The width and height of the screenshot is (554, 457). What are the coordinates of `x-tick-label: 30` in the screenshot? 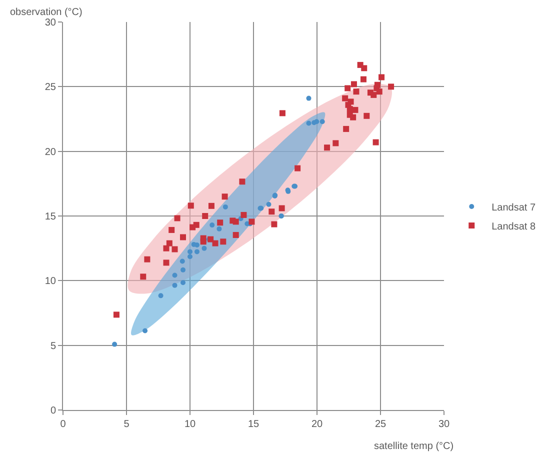 It's located at (444, 424).